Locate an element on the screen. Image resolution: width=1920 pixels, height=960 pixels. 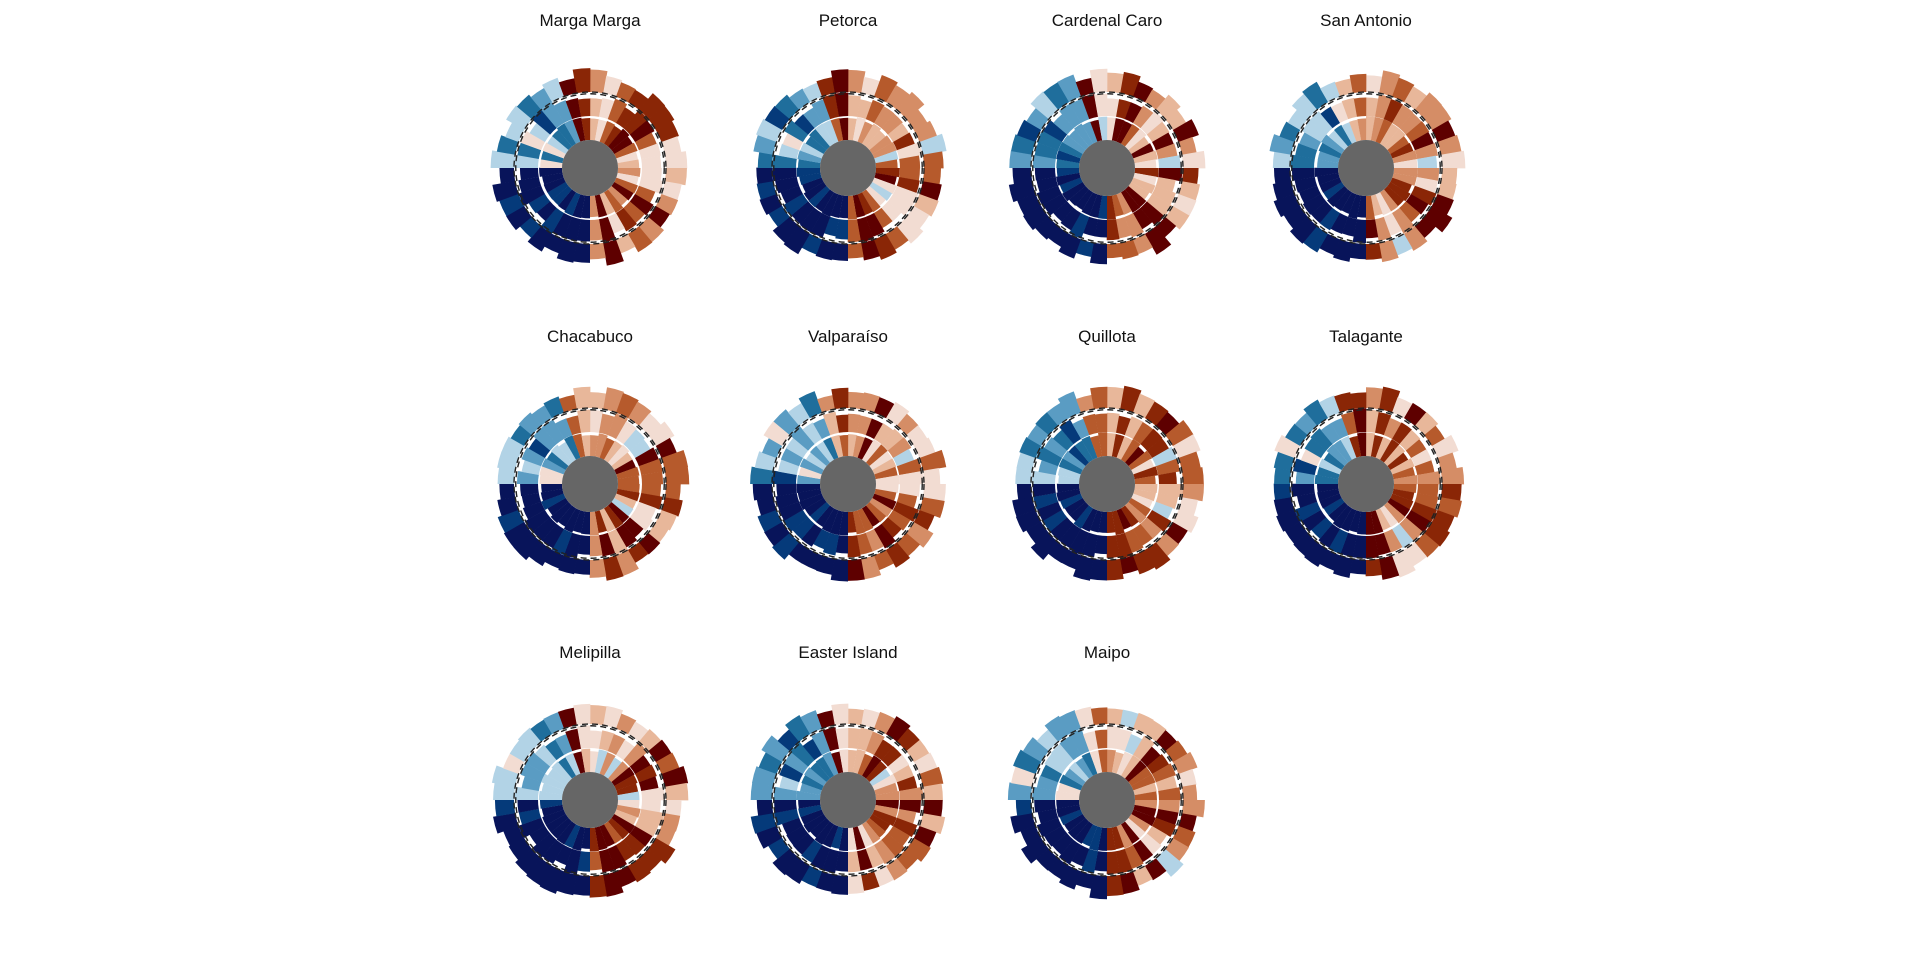
panel-title: Petorca is located at coordinates (848, 20).